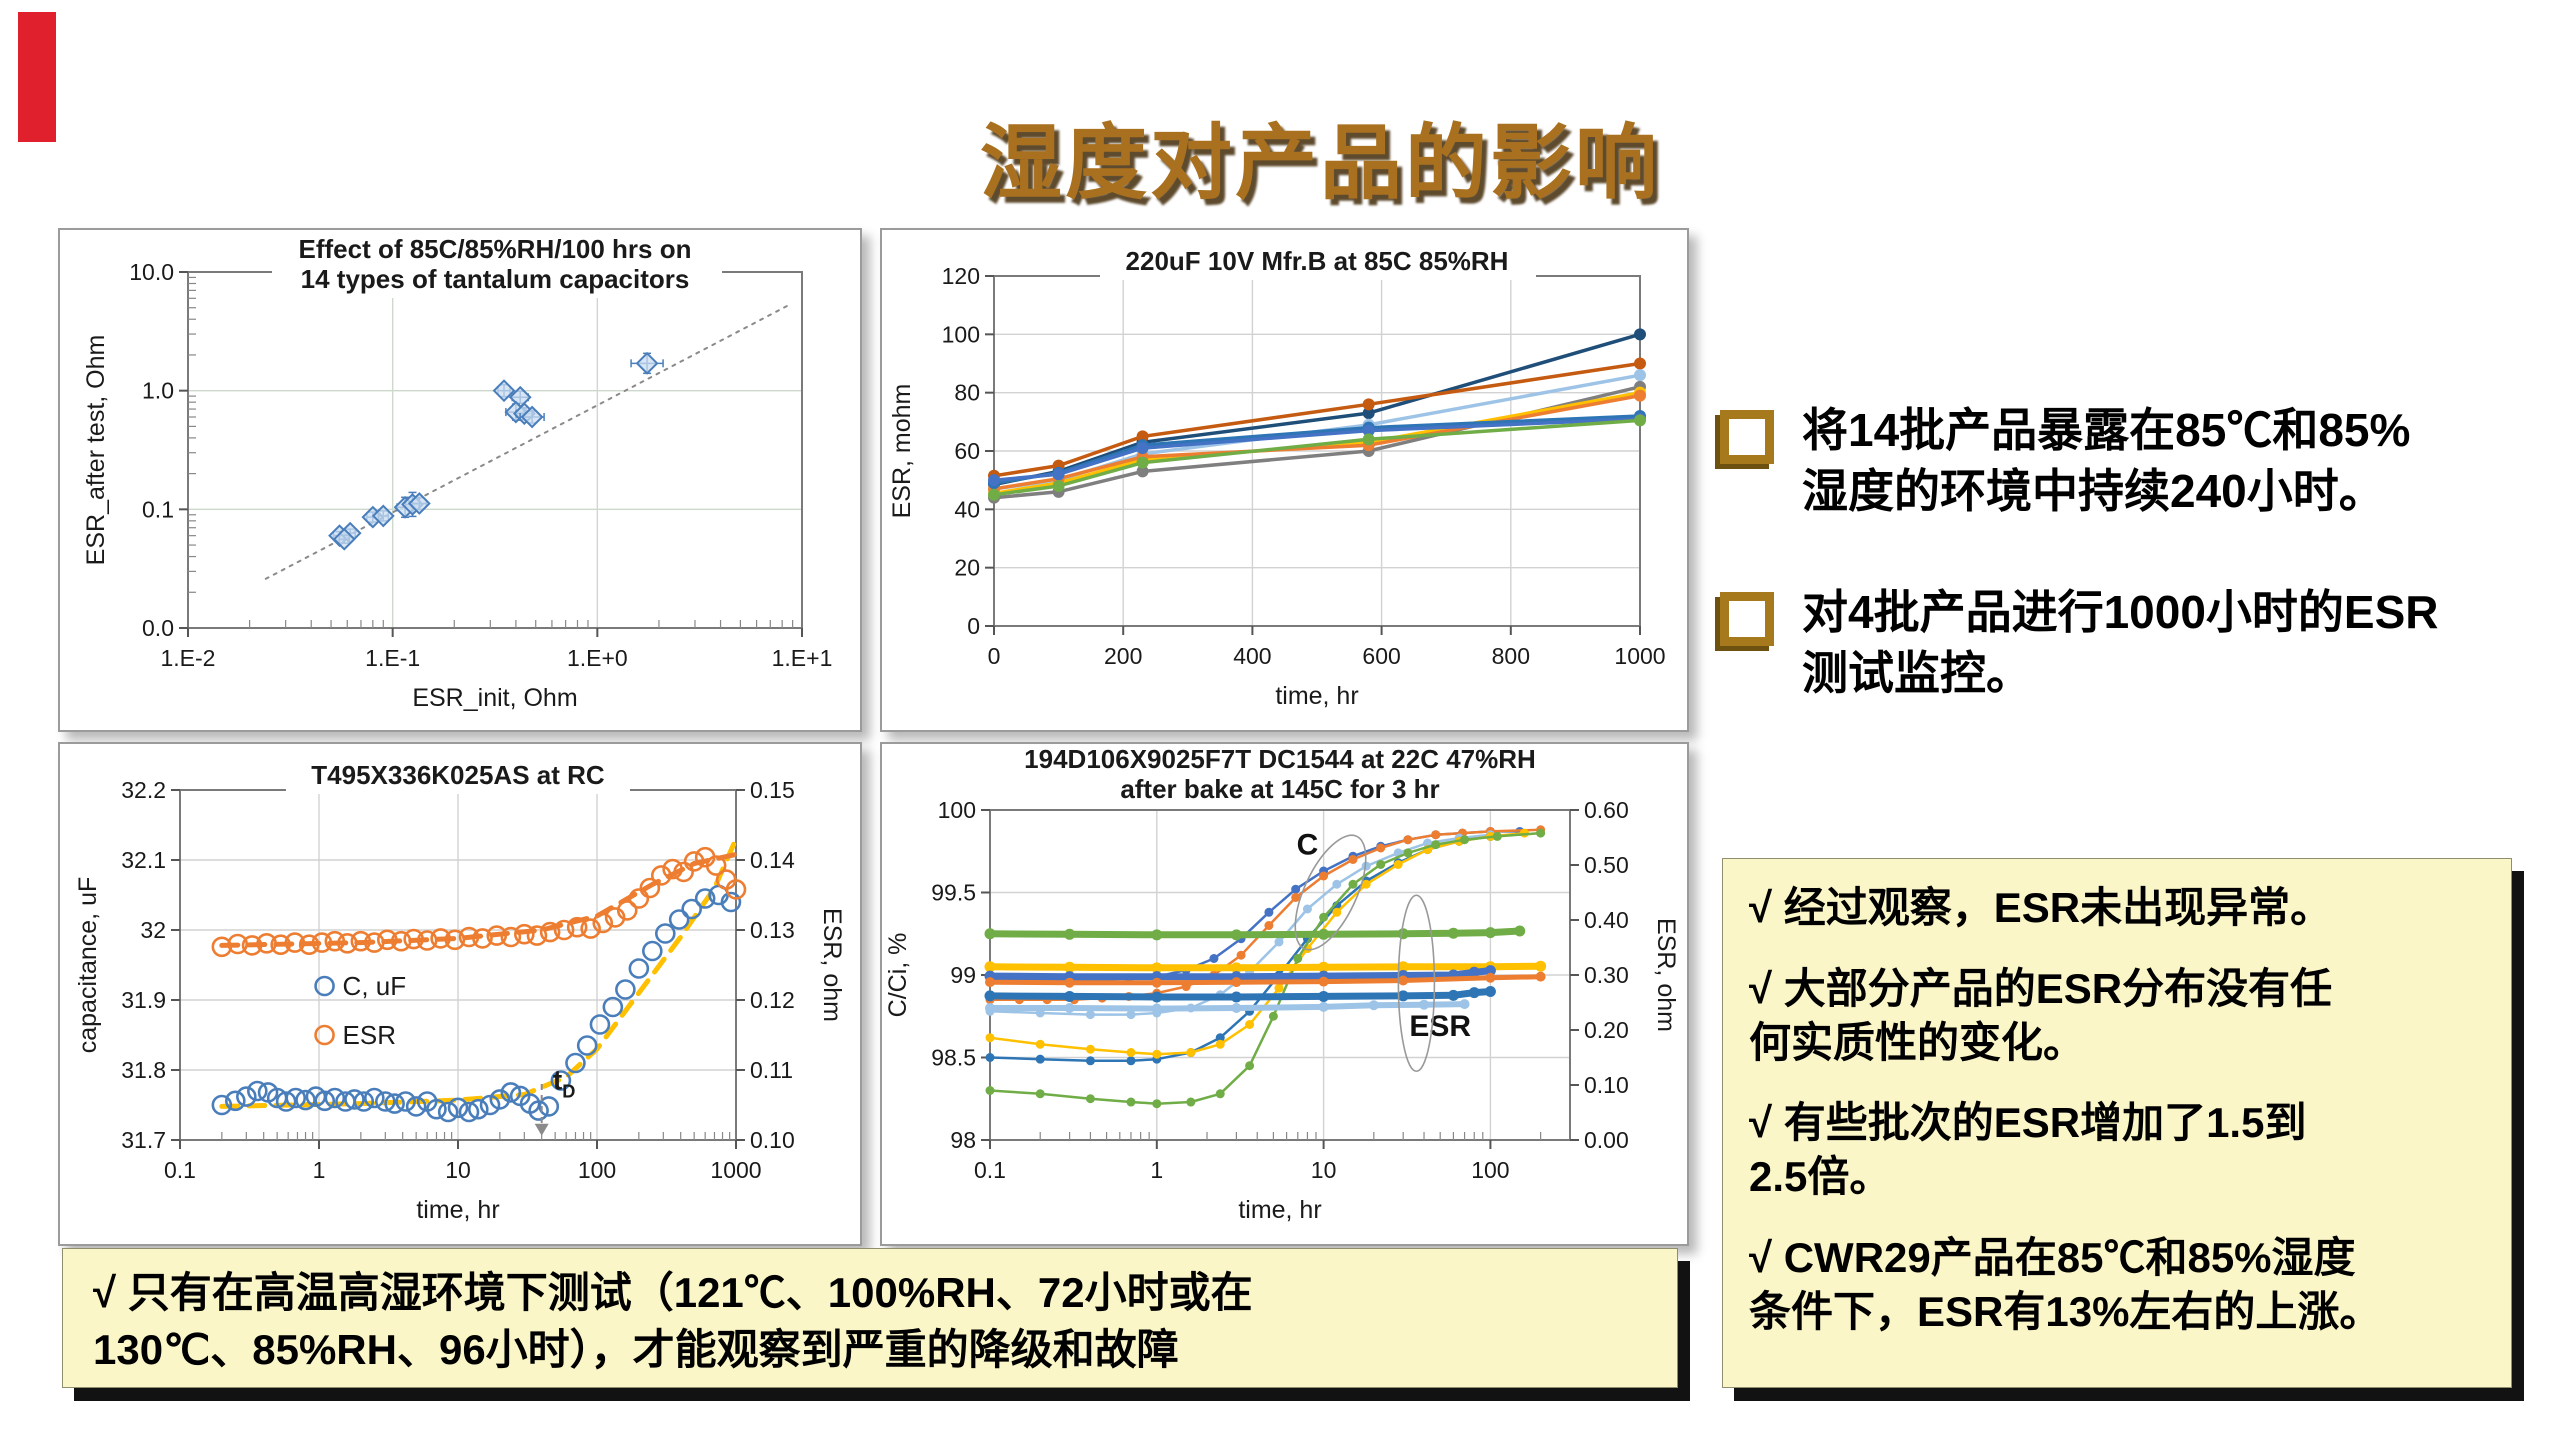 The height and width of the screenshot is (1440, 2560). Describe the element at coordinates (802, 658) in the screenshot. I see `svg-text: 1.E+1` at that location.